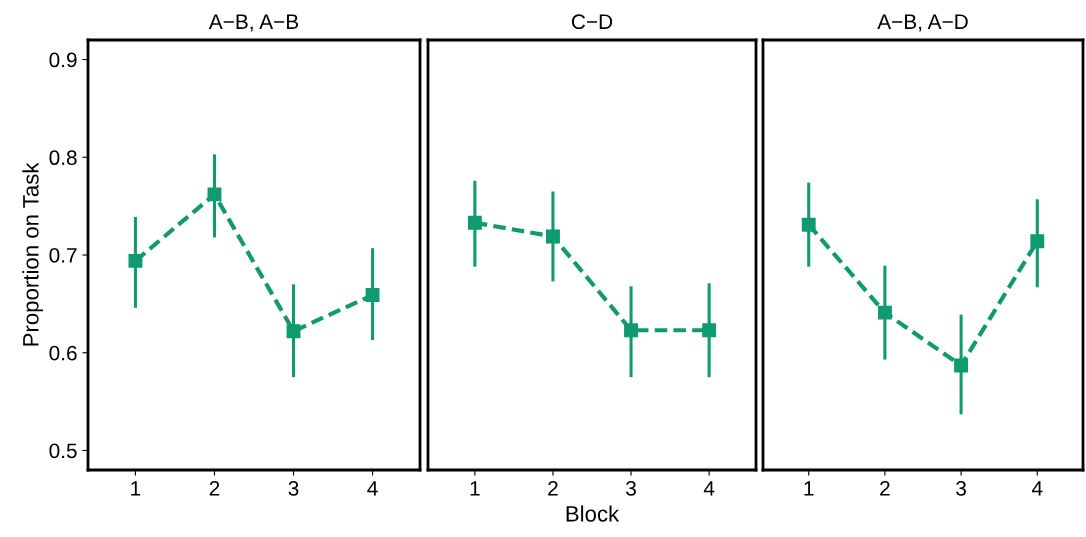 The image size is (1086, 537). What do you see at coordinates (63, 255) in the screenshot?
I see `y-tick-label: 0.7` at bounding box center [63, 255].